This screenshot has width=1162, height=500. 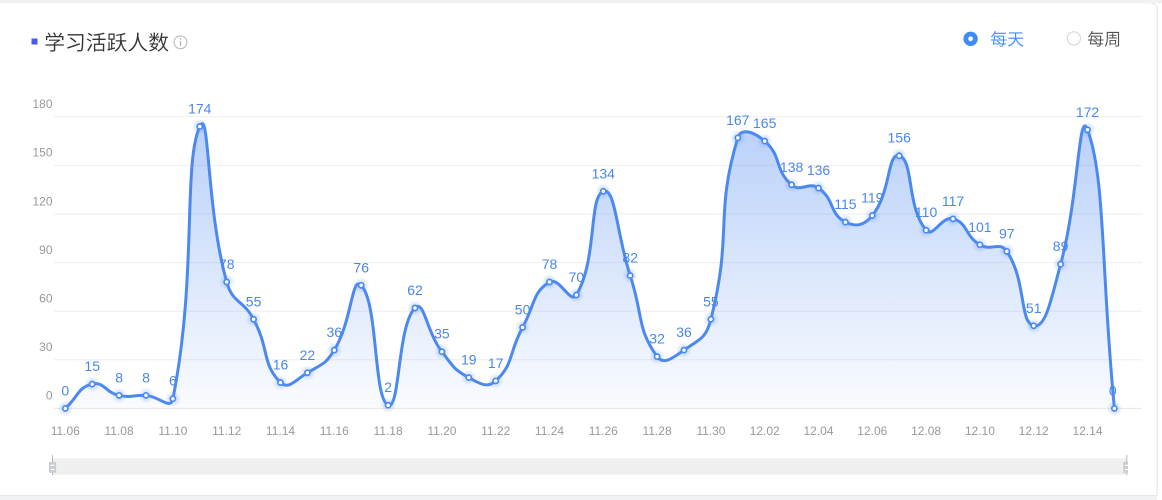 What do you see at coordinates (604, 173) in the screenshot?
I see `svg-text: 134` at bounding box center [604, 173].